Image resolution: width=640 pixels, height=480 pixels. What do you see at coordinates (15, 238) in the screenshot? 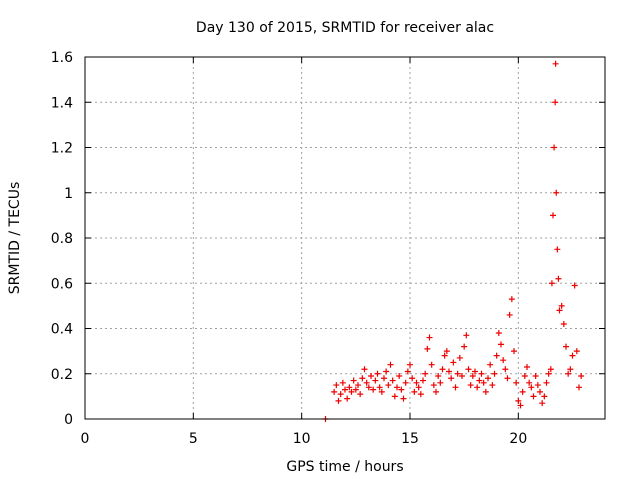
I see `y-axis-label: SRMTID / TECUs` at bounding box center [15, 238].